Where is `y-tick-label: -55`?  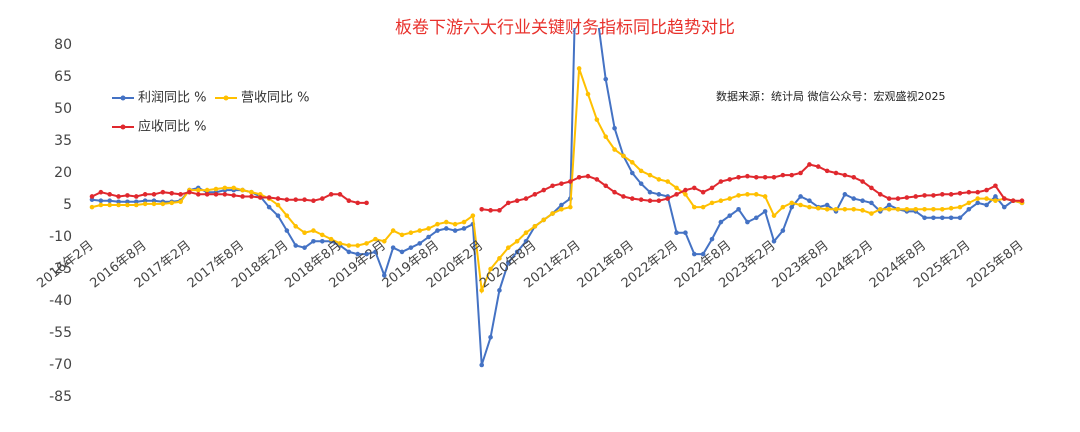
y-tick-label: -55 is located at coordinates (60, 333).